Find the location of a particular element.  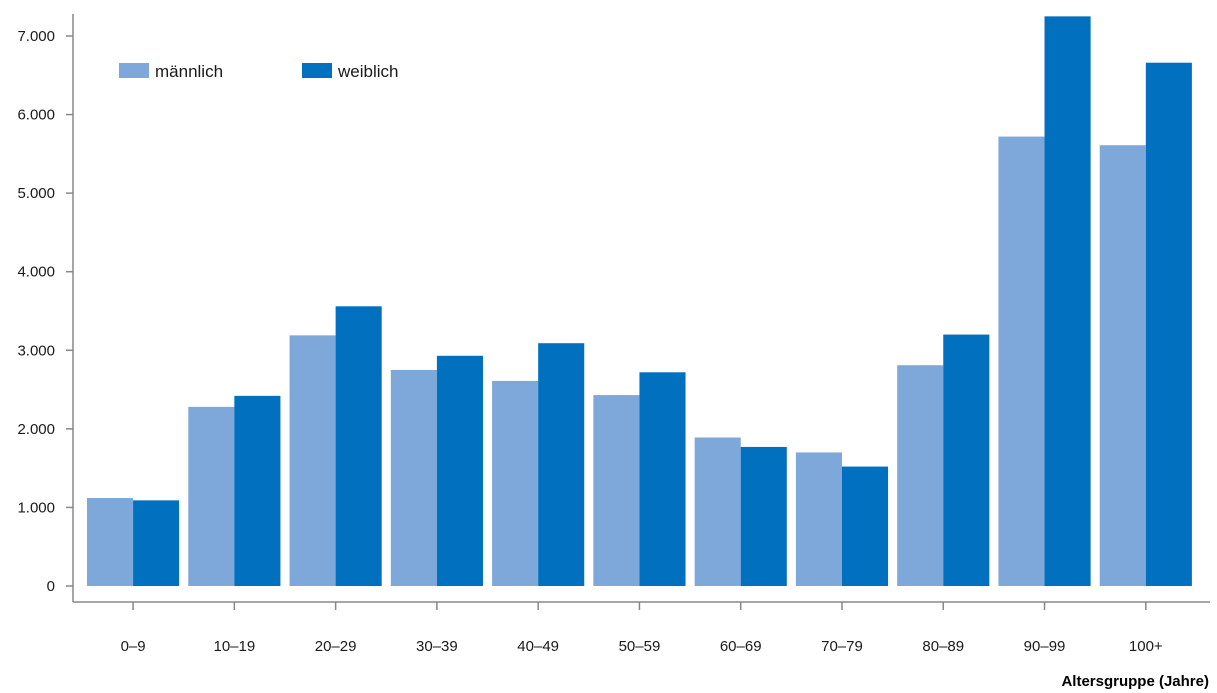

x-tick-label: 20–29 is located at coordinates (336, 646).